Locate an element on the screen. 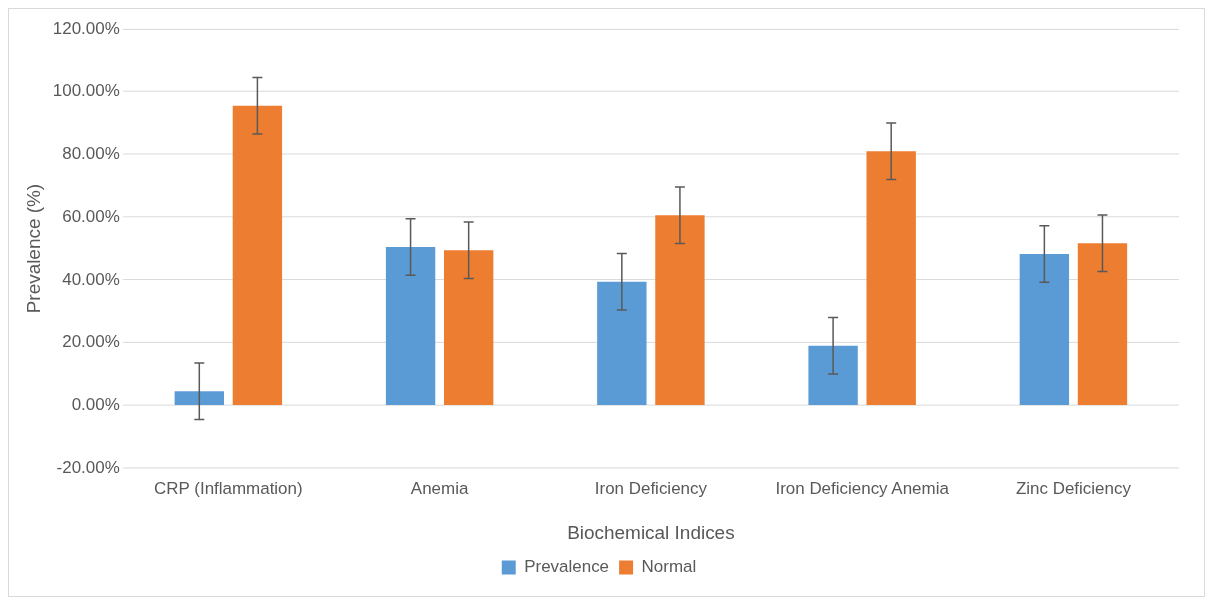  y-tick-label: 0.00% is located at coordinates (95, 405).